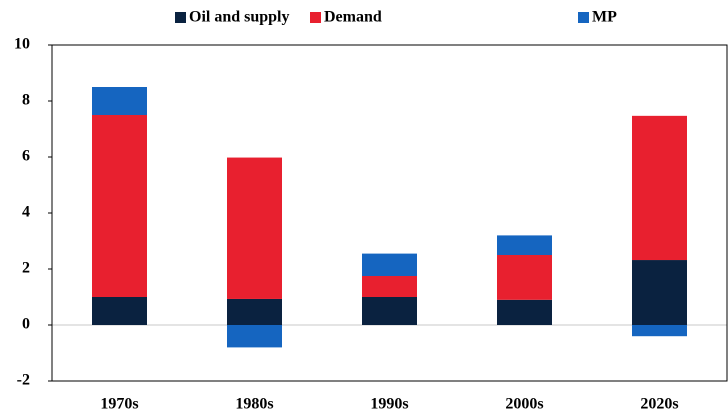 The image size is (728, 417). What do you see at coordinates (23, 380) in the screenshot?
I see `y-tick-label: -2` at bounding box center [23, 380].